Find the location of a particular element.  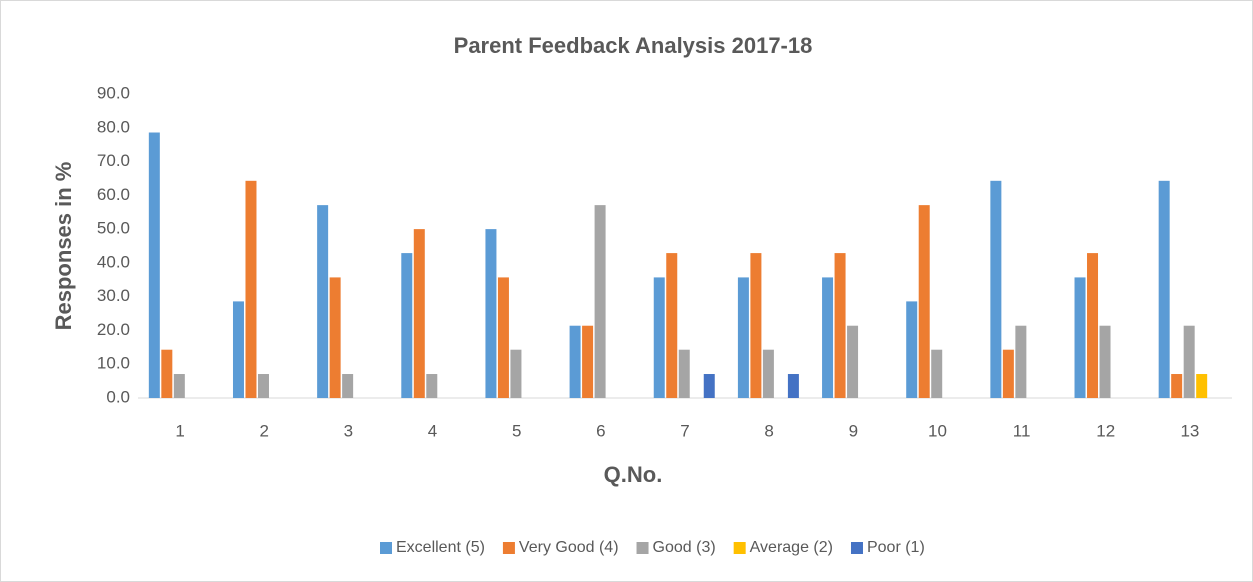

x-tick-label: 11 is located at coordinates (1022, 430).